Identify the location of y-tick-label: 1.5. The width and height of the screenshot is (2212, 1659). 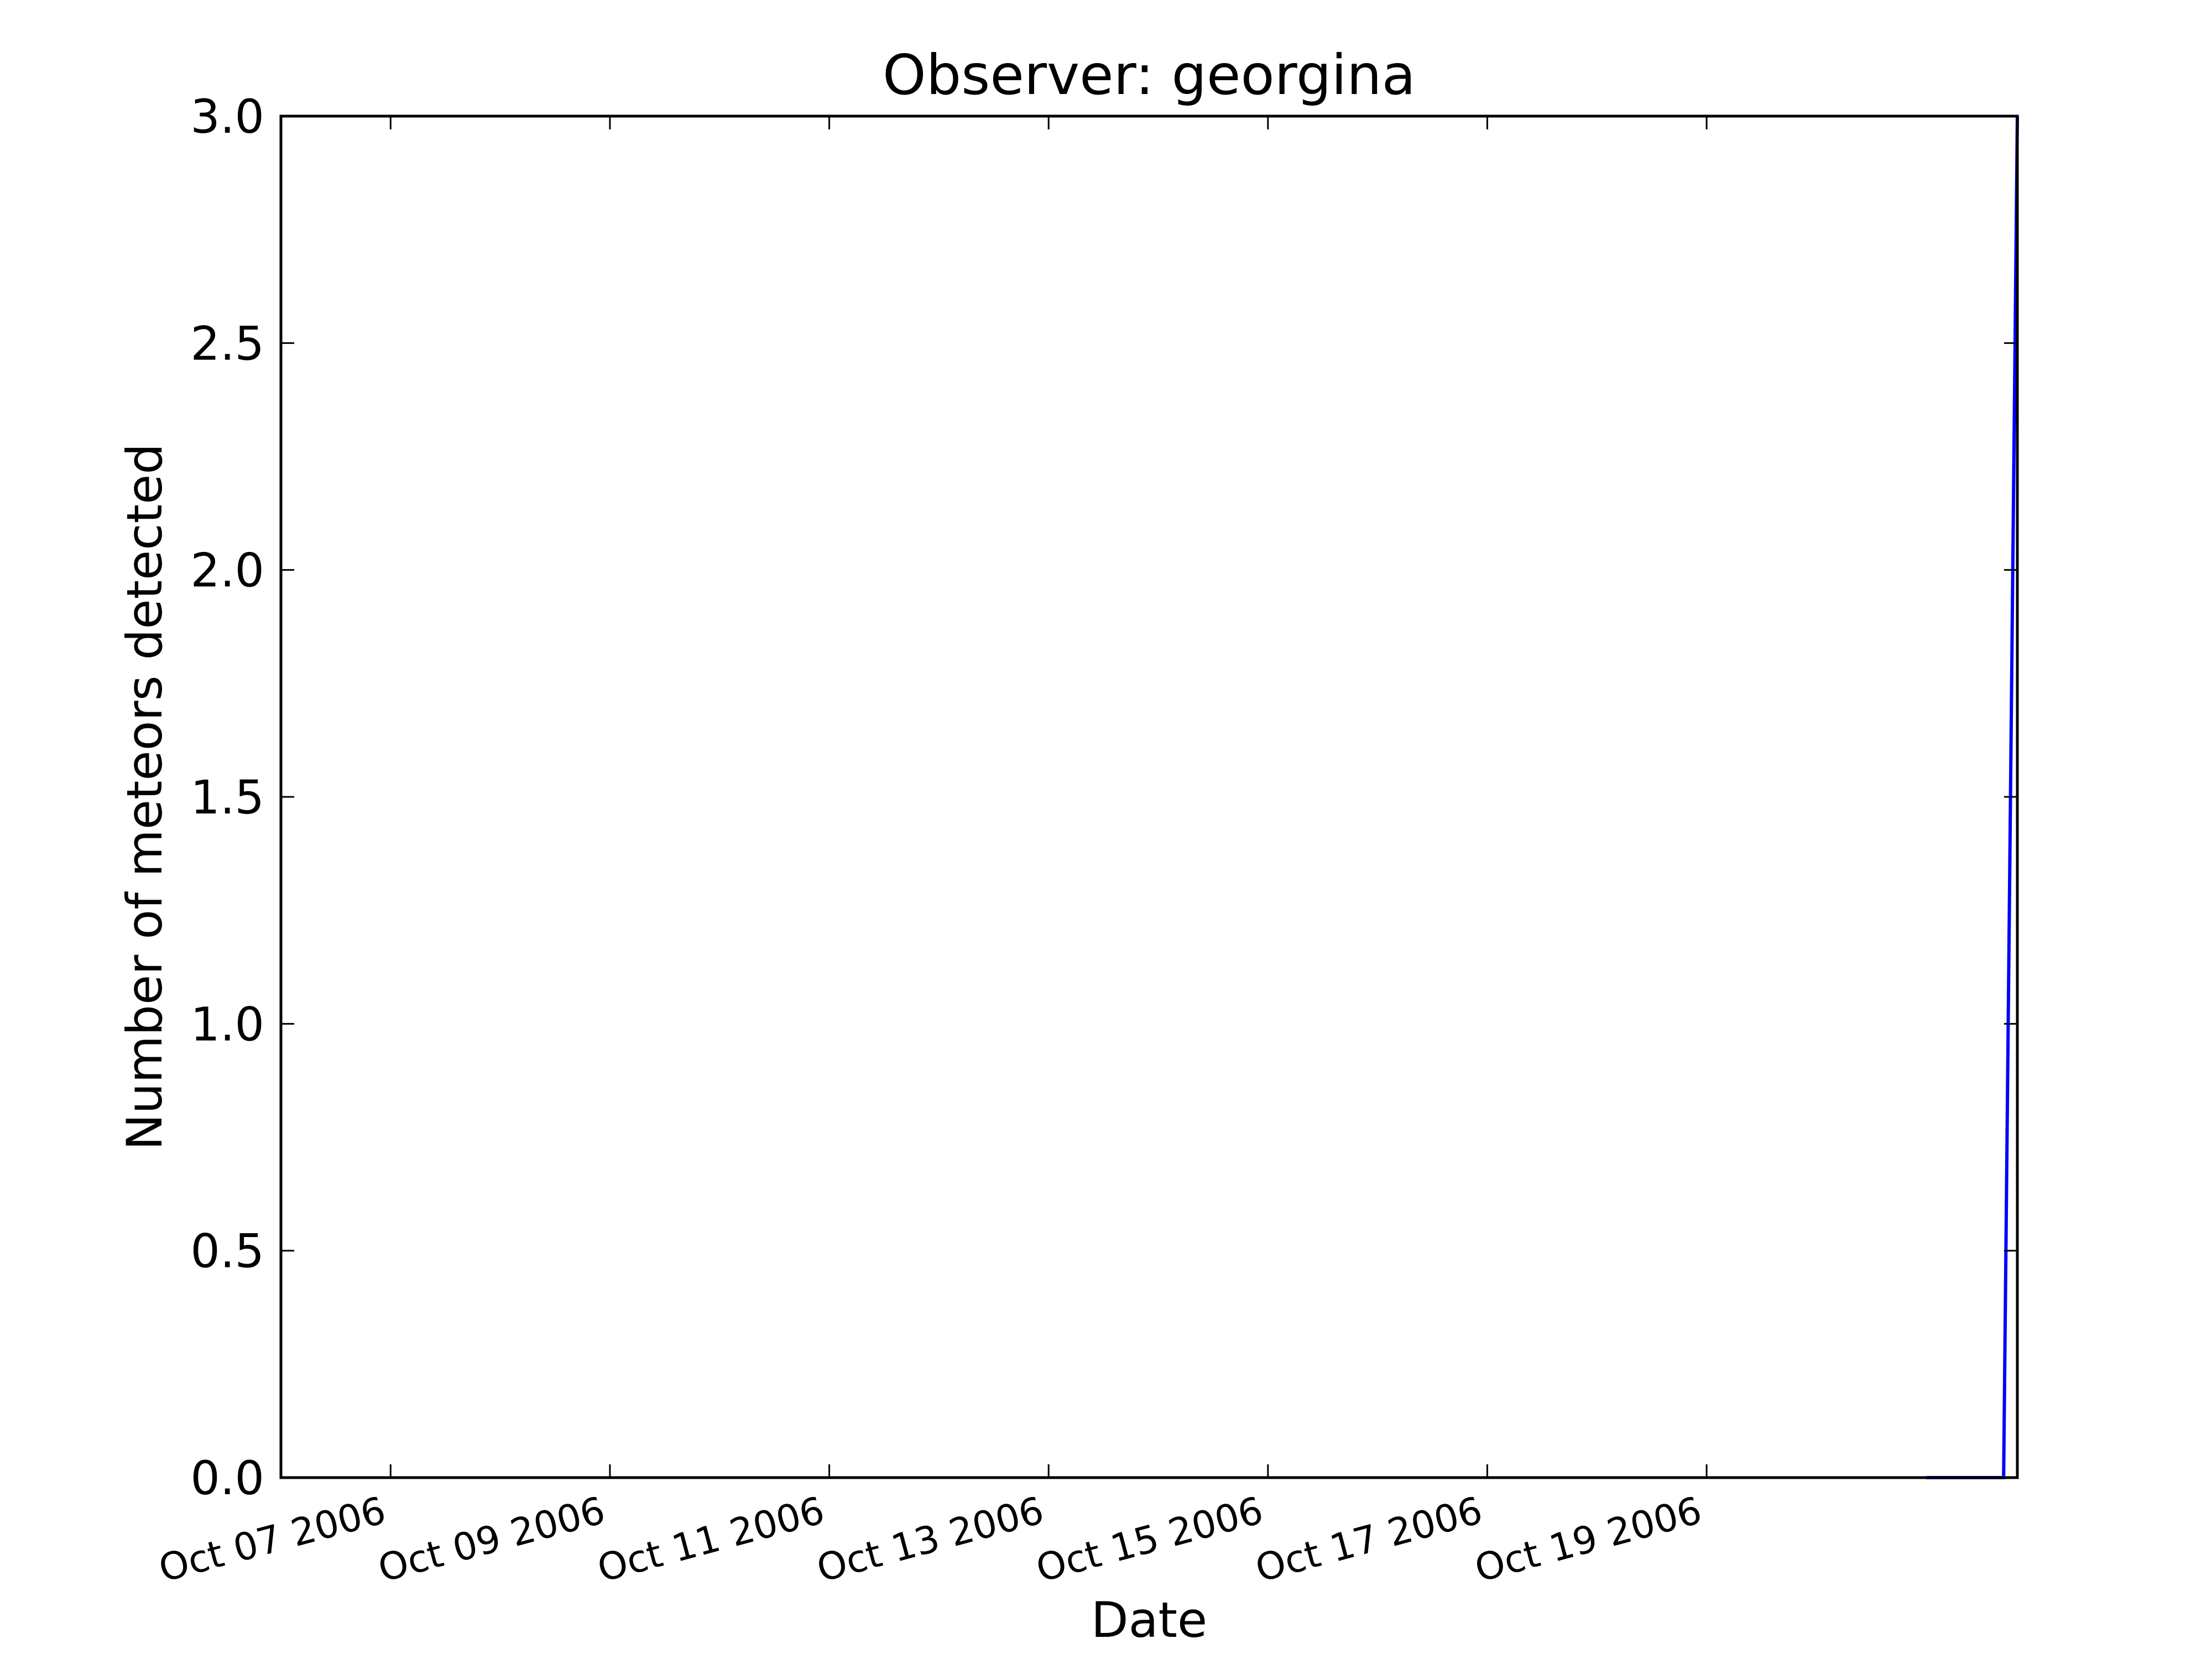
(227, 798).